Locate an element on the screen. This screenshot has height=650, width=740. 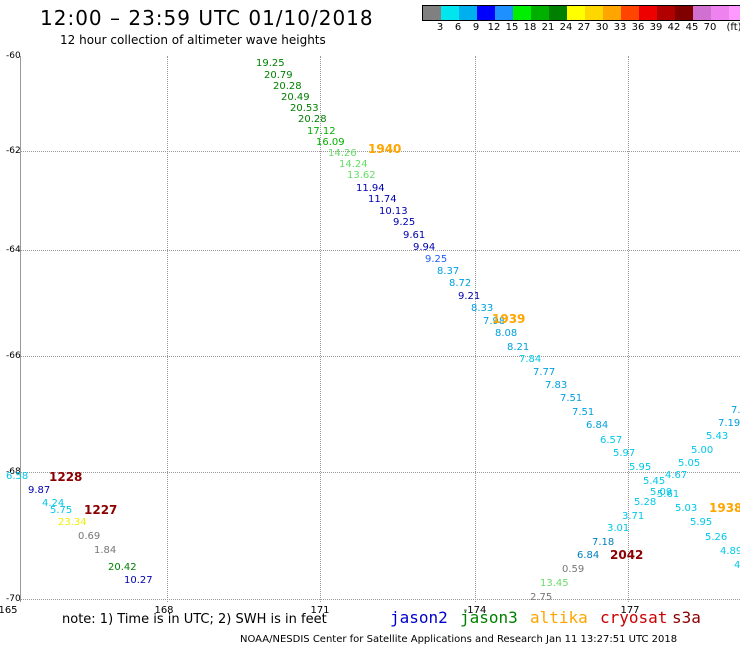
wave-height-value: 13.45 is located at coordinates (554, 583).